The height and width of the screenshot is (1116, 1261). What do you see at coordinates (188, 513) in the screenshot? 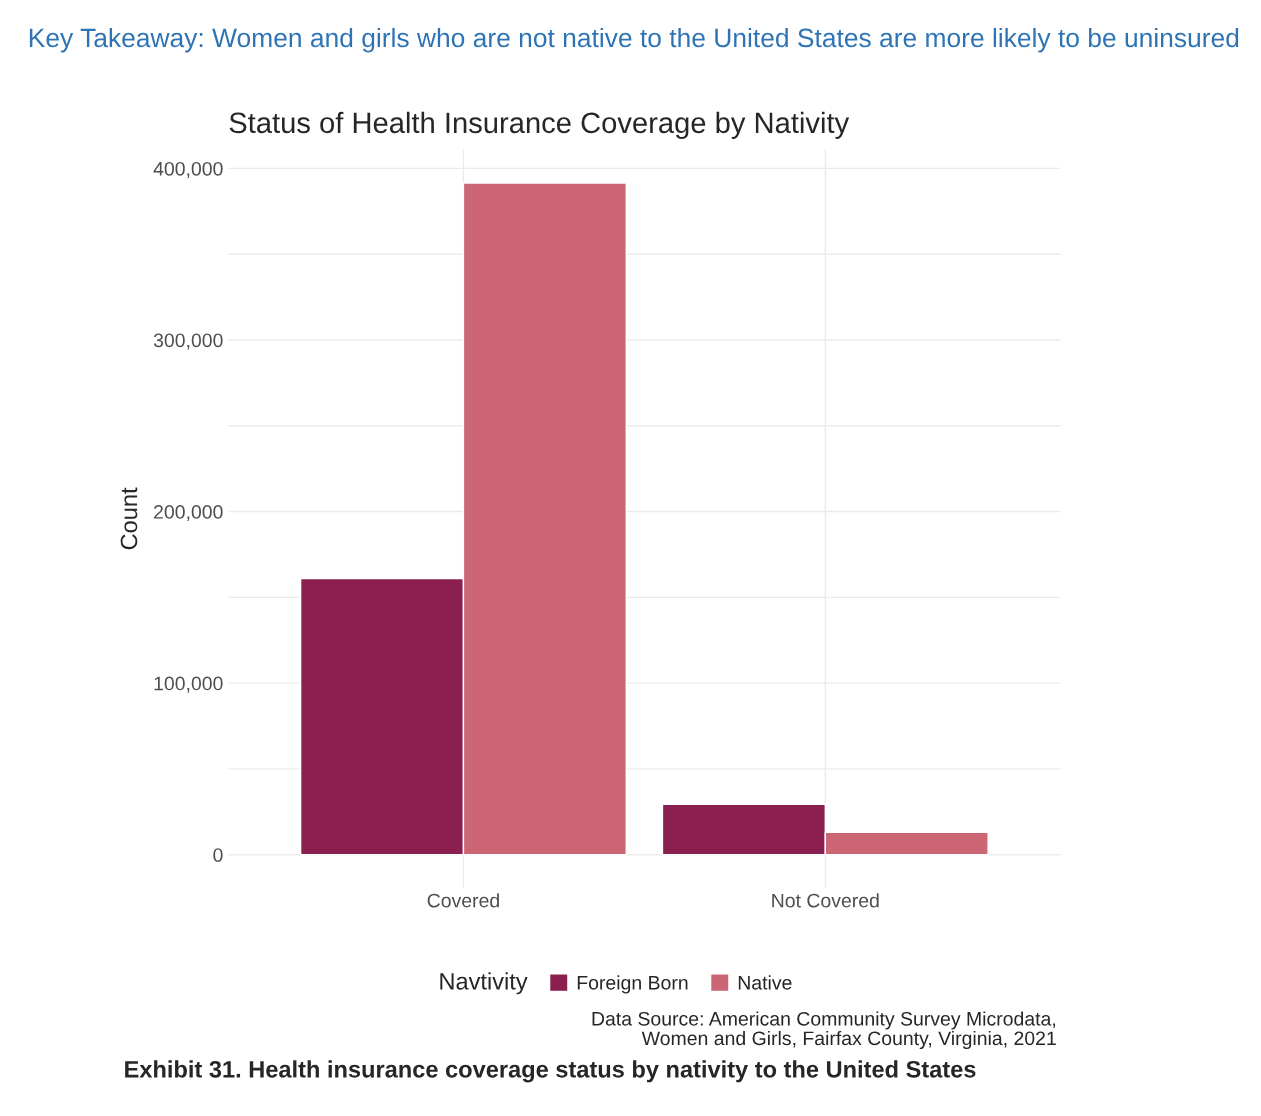
I see `y-tick-label: 200,000` at bounding box center [188, 513].